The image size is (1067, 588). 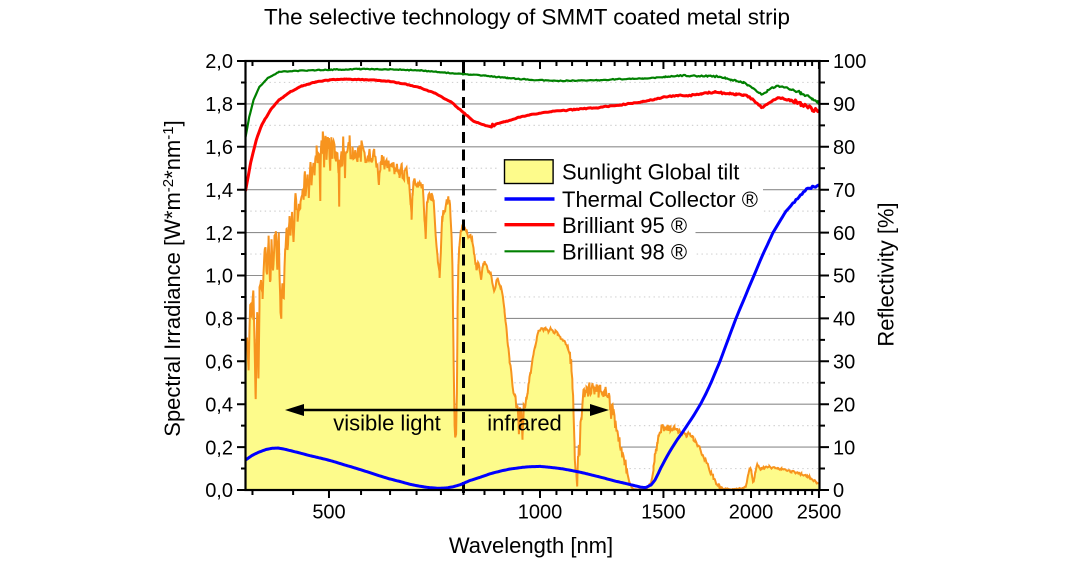 What do you see at coordinates (219, 320) in the screenshot?
I see `svg-text: 0,8` at bounding box center [219, 320].